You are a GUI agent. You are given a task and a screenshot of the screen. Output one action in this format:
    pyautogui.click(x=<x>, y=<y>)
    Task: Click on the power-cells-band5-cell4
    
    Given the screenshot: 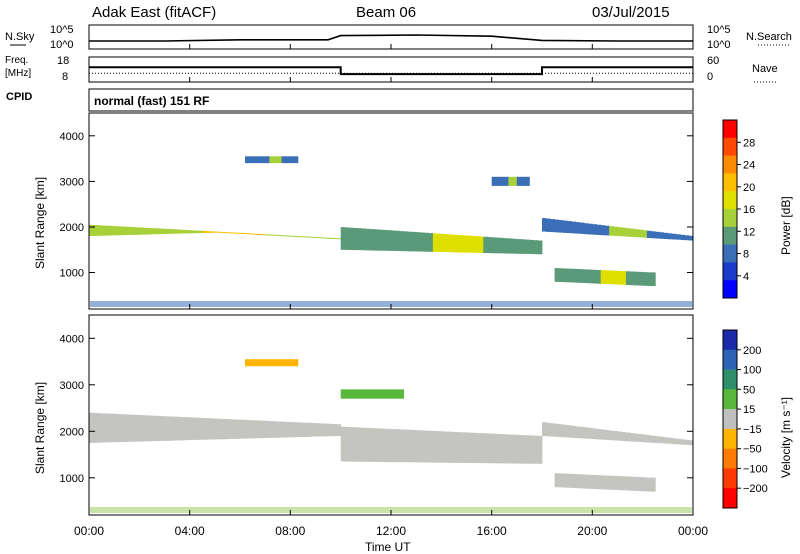 What is the action you would take?
    pyautogui.click(x=510, y=181)
    